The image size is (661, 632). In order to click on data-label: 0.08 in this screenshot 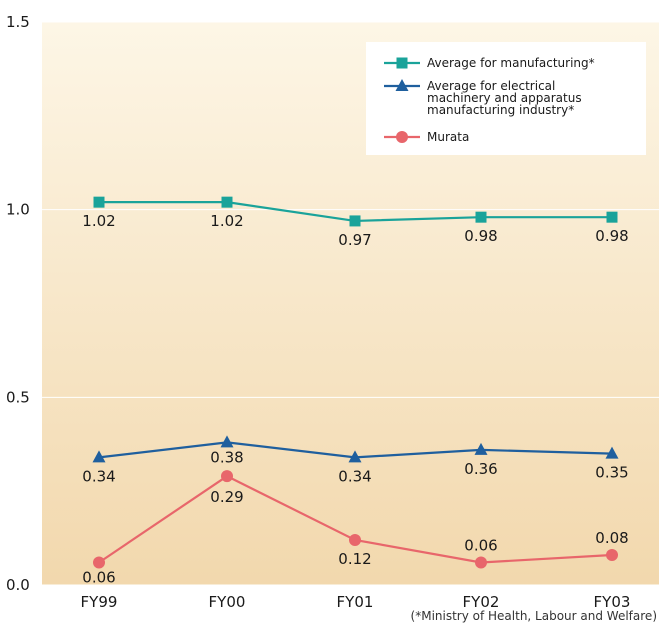, I will do `click(611, 538)`.